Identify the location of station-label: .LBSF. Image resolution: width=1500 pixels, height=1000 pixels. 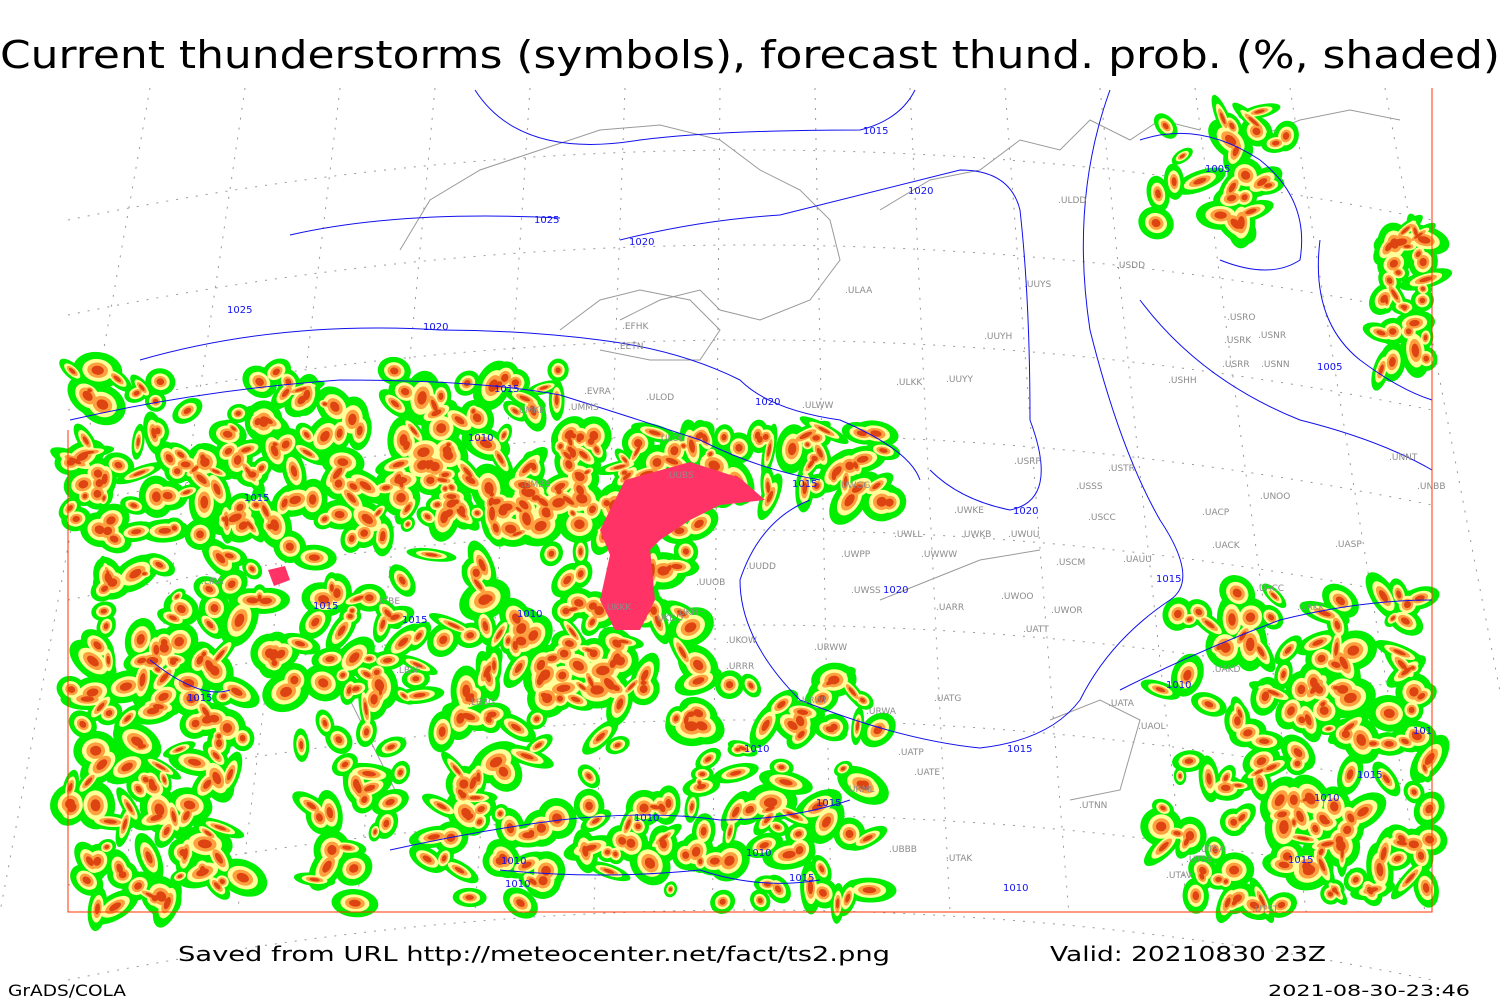
(408, 671).